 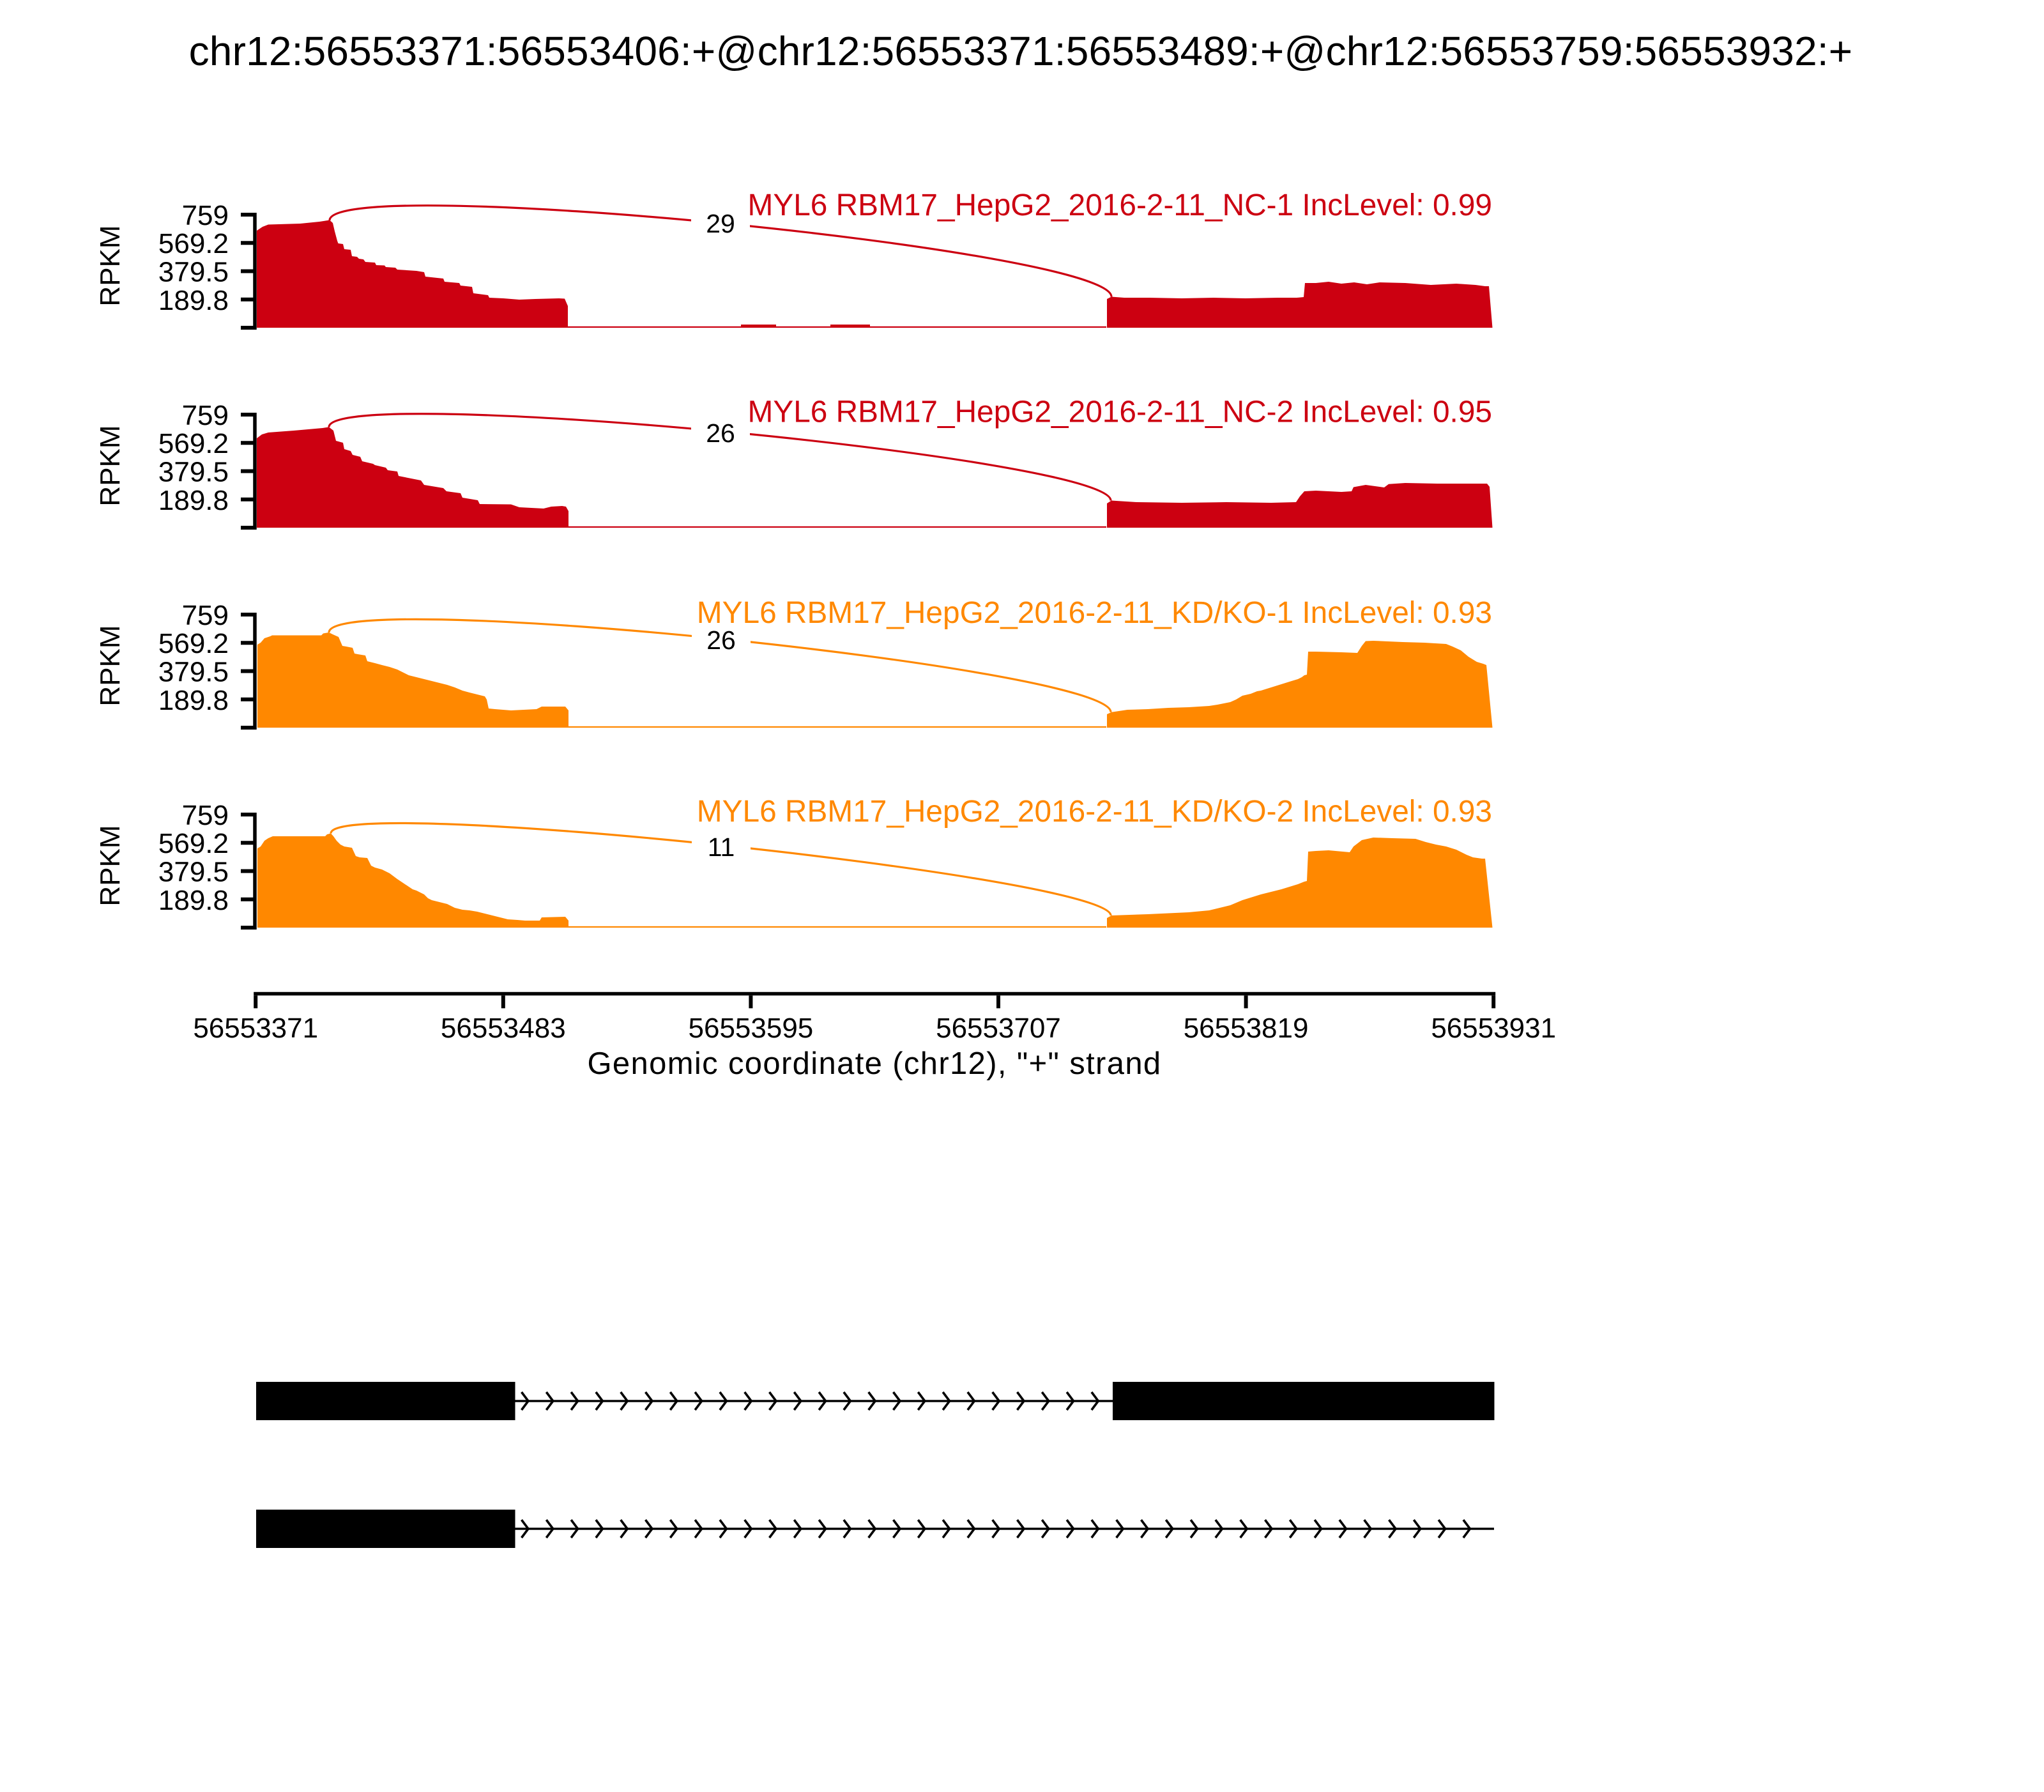 What do you see at coordinates (503, 1028) in the screenshot?
I see `svg-text: 56553483` at bounding box center [503, 1028].